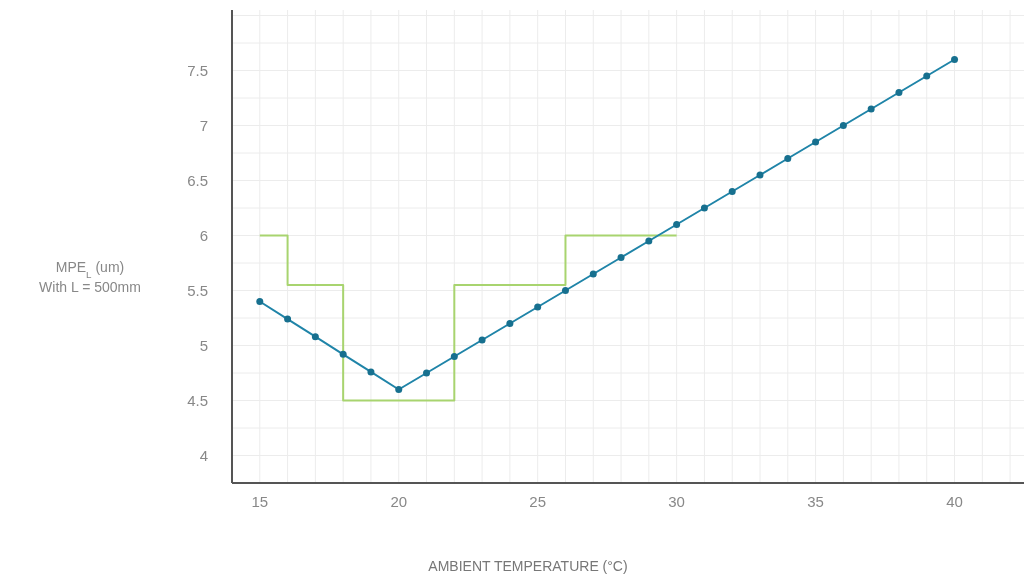 The width and height of the screenshot is (1024, 577). I want to click on x-axis-title: AMBIENT TEMPERATURE (°C), so click(528, 566).